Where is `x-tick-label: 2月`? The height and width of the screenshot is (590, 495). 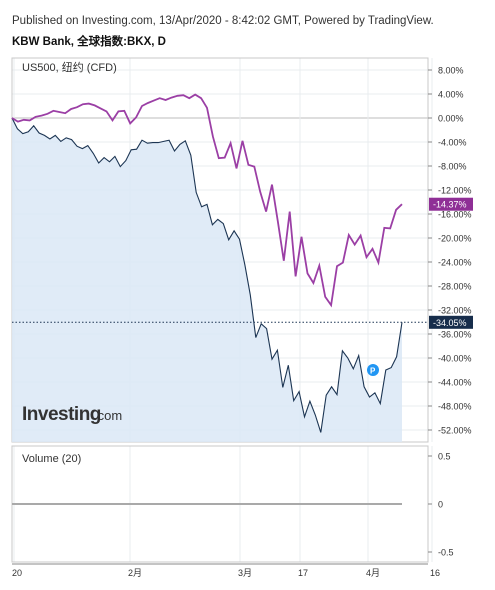
x-tick-label: 2月 is located at coordinates (135, 573).